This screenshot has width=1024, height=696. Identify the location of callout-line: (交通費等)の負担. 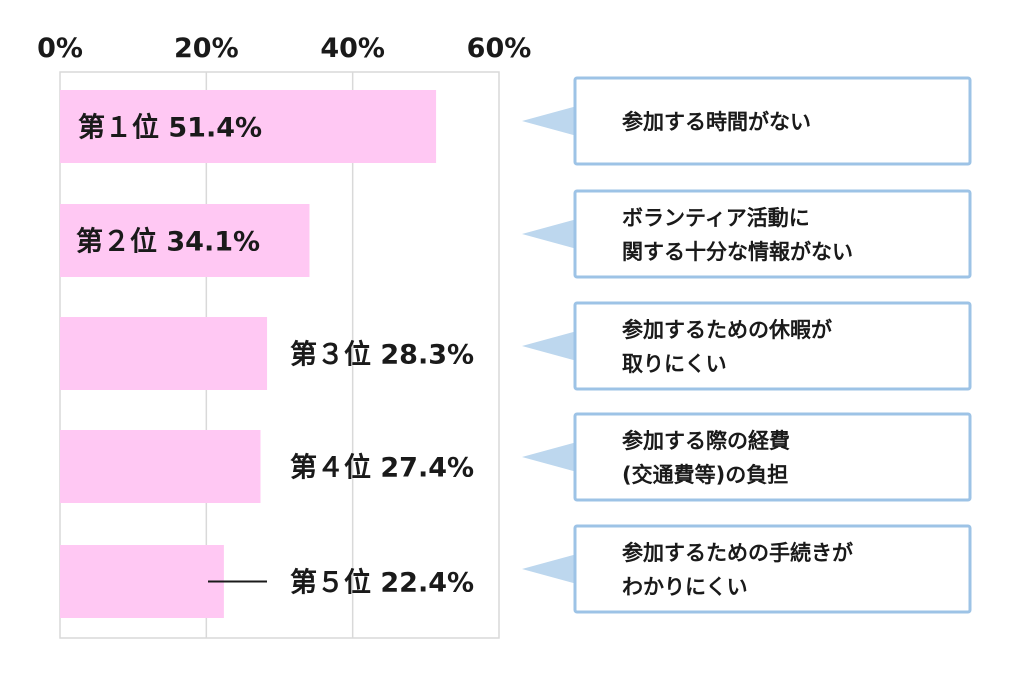
(705, 475).